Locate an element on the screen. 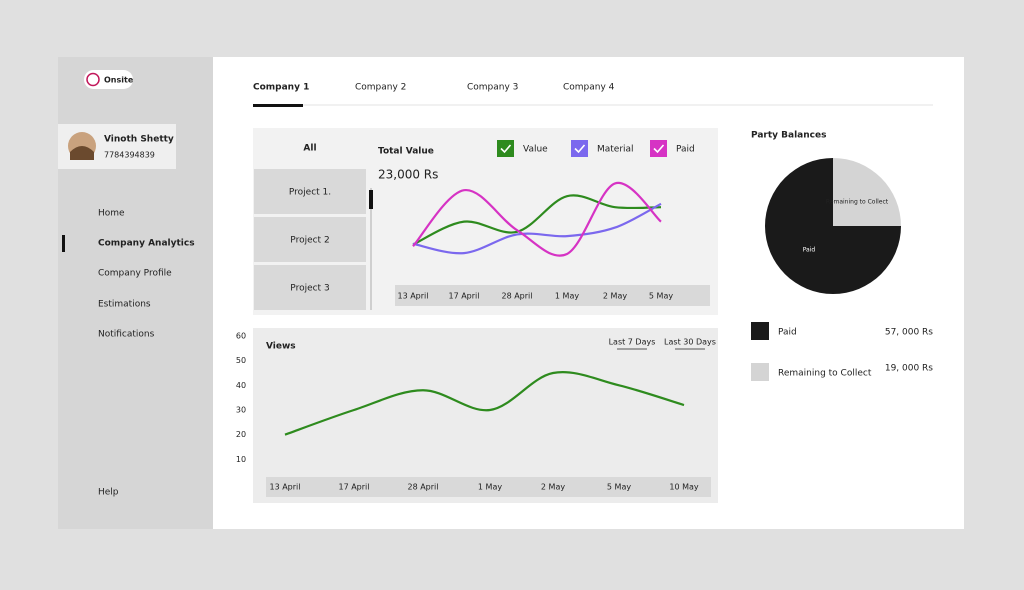 The width and height of the screenshot is (1024, 590). chart-title: Total Value is located at coordinates (406, 152).